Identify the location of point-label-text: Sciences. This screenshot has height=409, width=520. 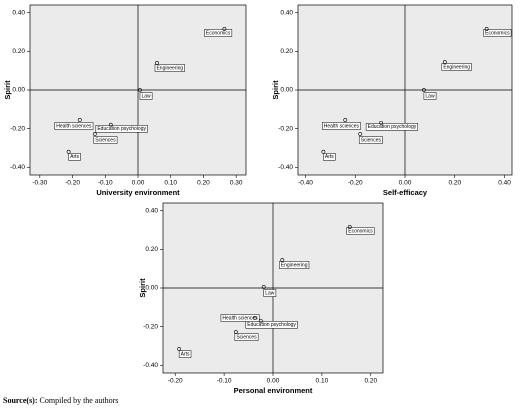
(105, 140).